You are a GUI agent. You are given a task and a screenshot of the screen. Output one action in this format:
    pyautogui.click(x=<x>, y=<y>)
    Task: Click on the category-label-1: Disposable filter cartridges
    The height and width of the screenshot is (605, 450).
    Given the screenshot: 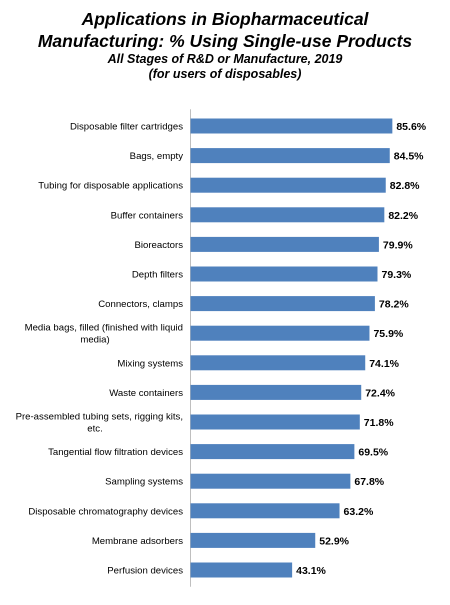 What is the action you would take?
    pyautogui.click(x=126, y=127)
    